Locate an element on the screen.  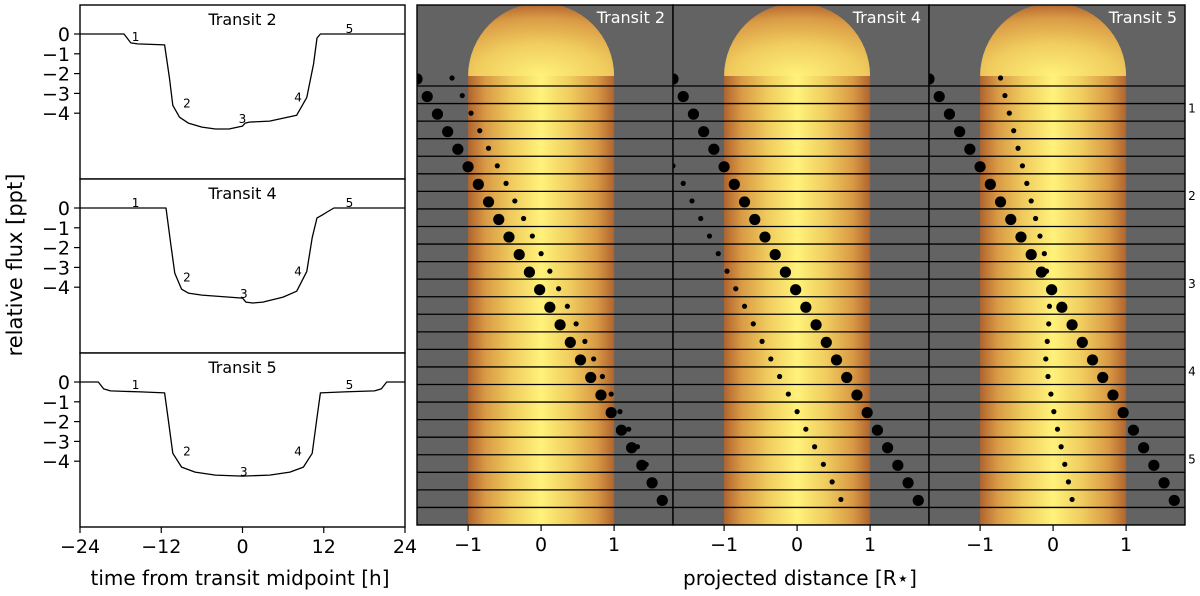
x-tick-label: 24 is located at coordinates (405, 547).